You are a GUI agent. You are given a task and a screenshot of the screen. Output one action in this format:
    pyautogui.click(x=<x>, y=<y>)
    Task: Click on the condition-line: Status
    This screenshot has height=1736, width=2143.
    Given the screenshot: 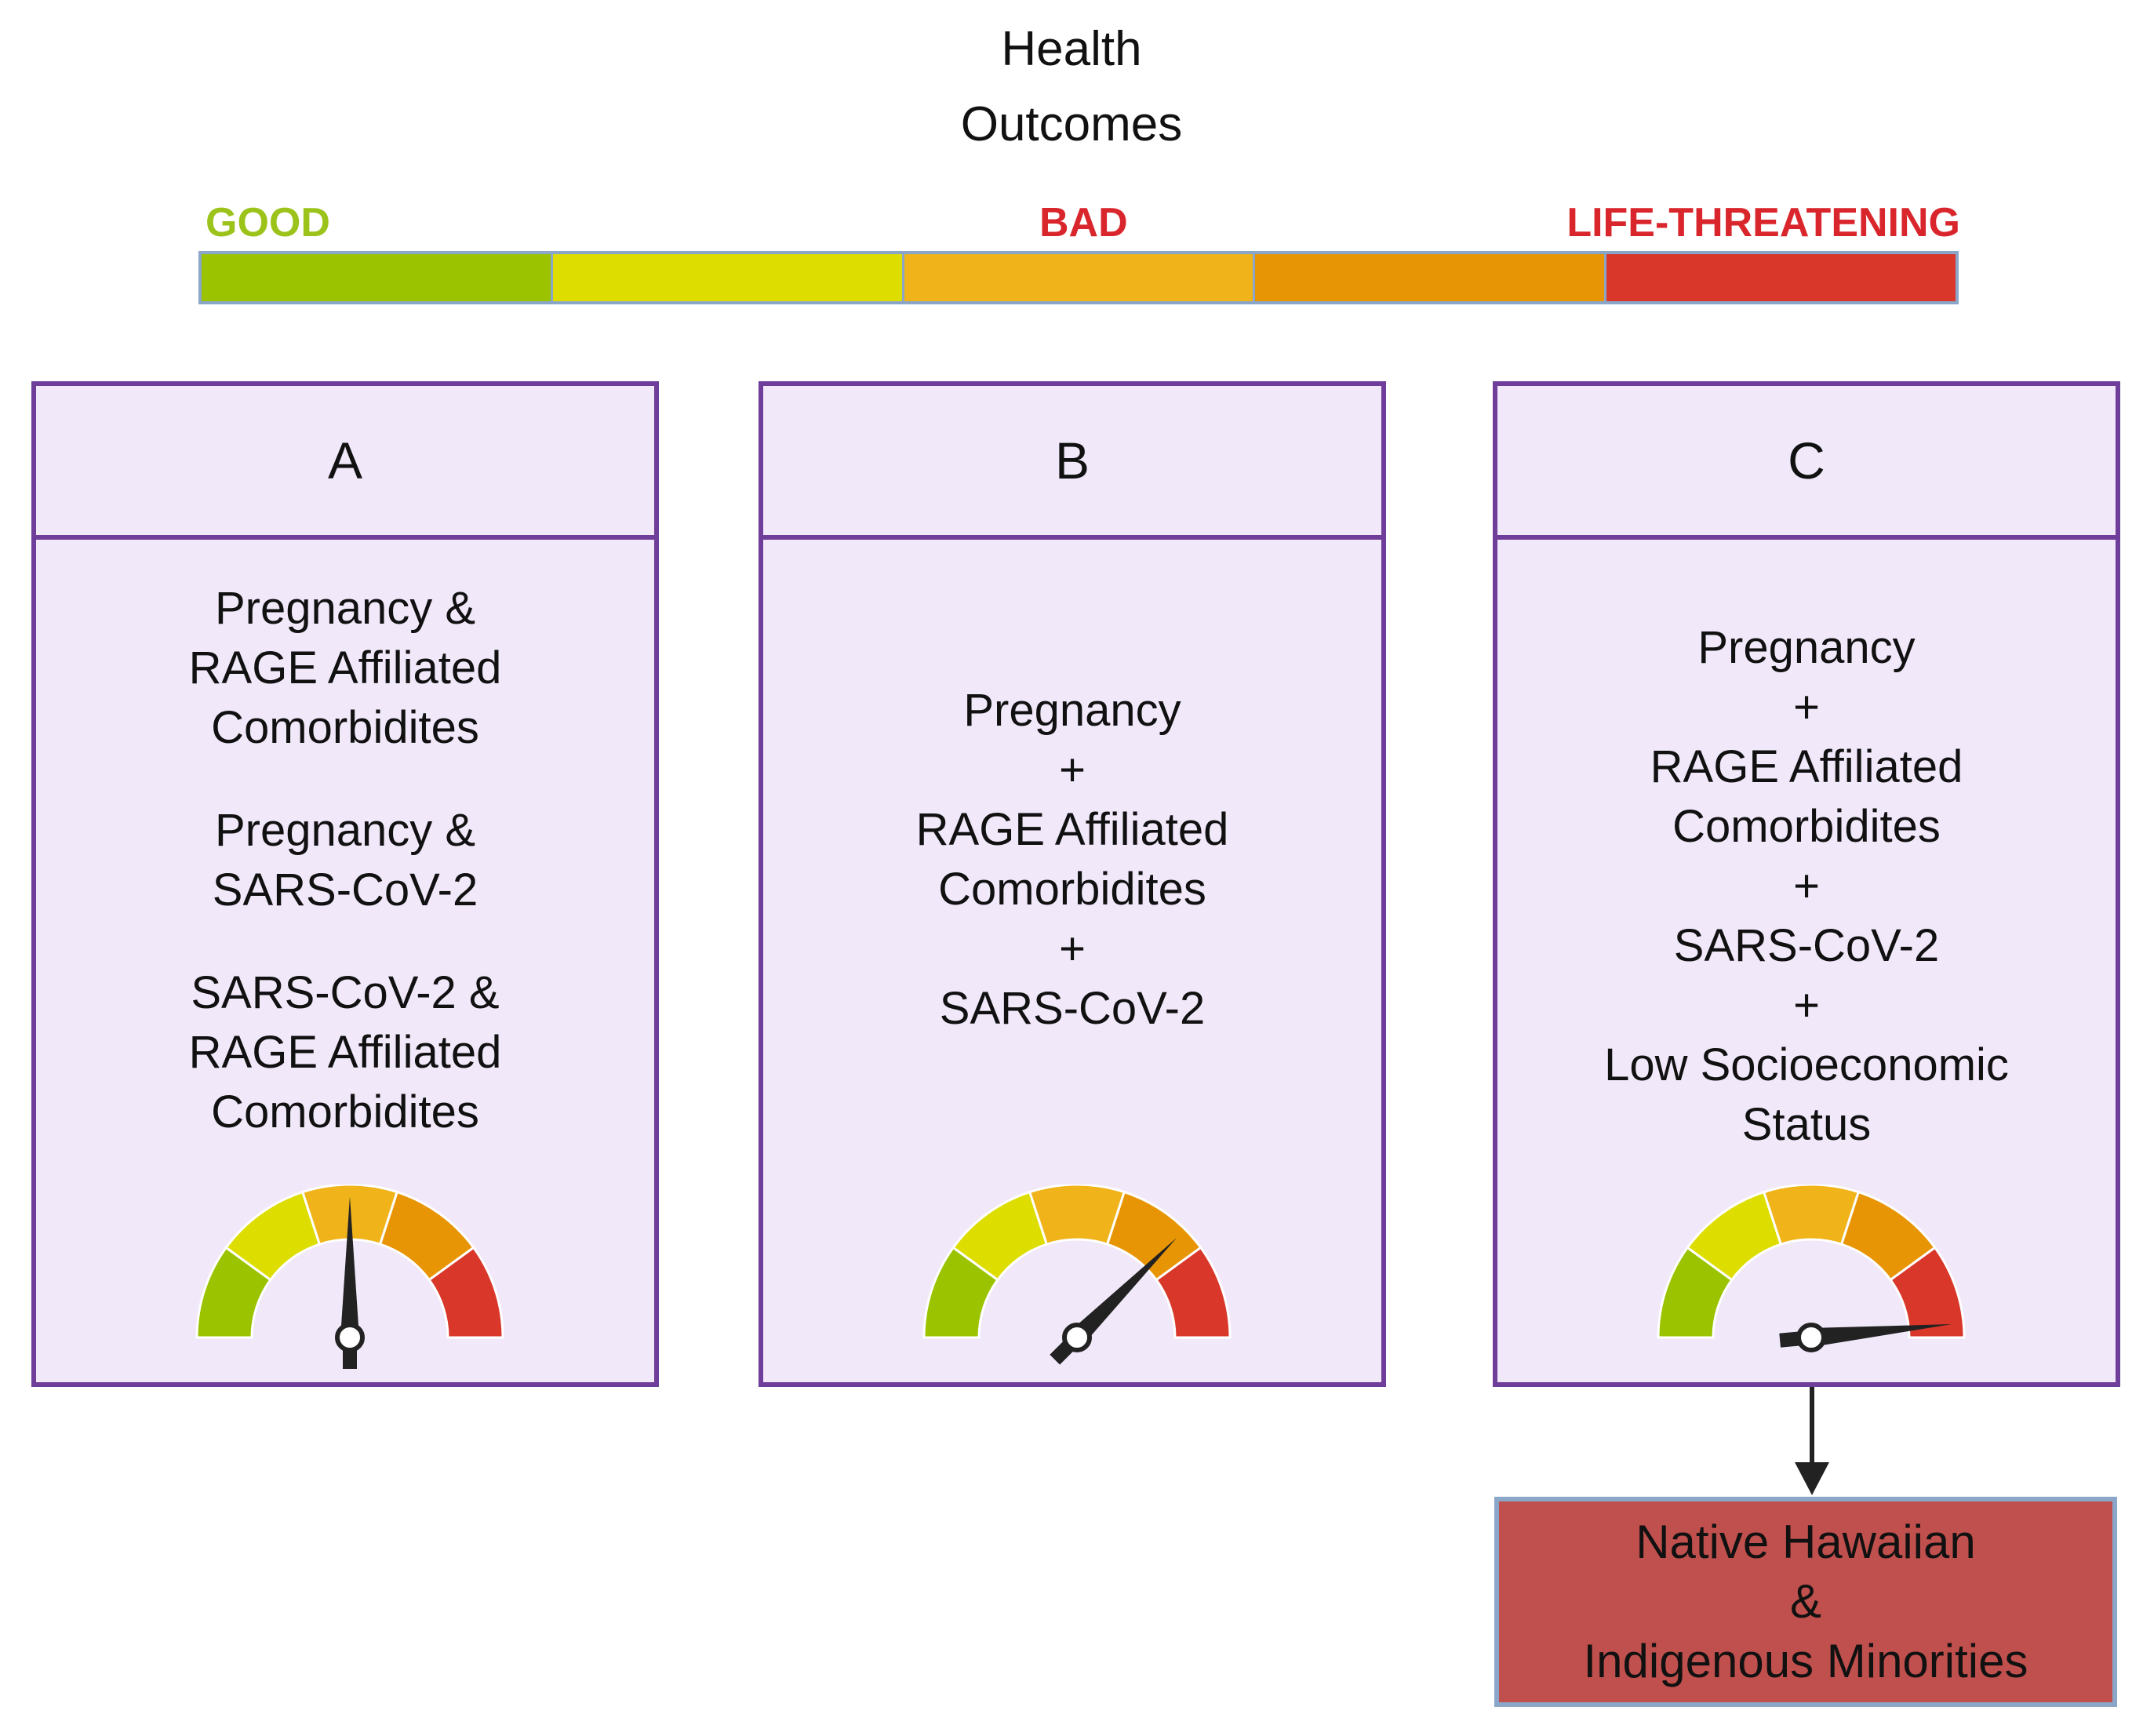 What is the action you would take?
    pyautogui.click(x=1807, y=1124)
    